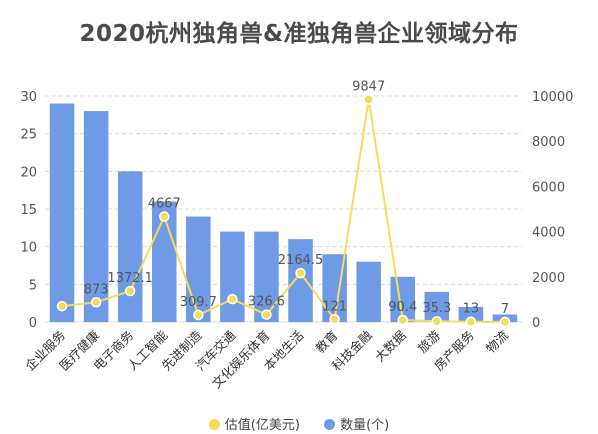 The height and width of the screenshot is (434, 598). What do you see at coordinates (326, 342) in the screenshot?
I see `category-label-8: 教育` at bounding box center [326, 342].